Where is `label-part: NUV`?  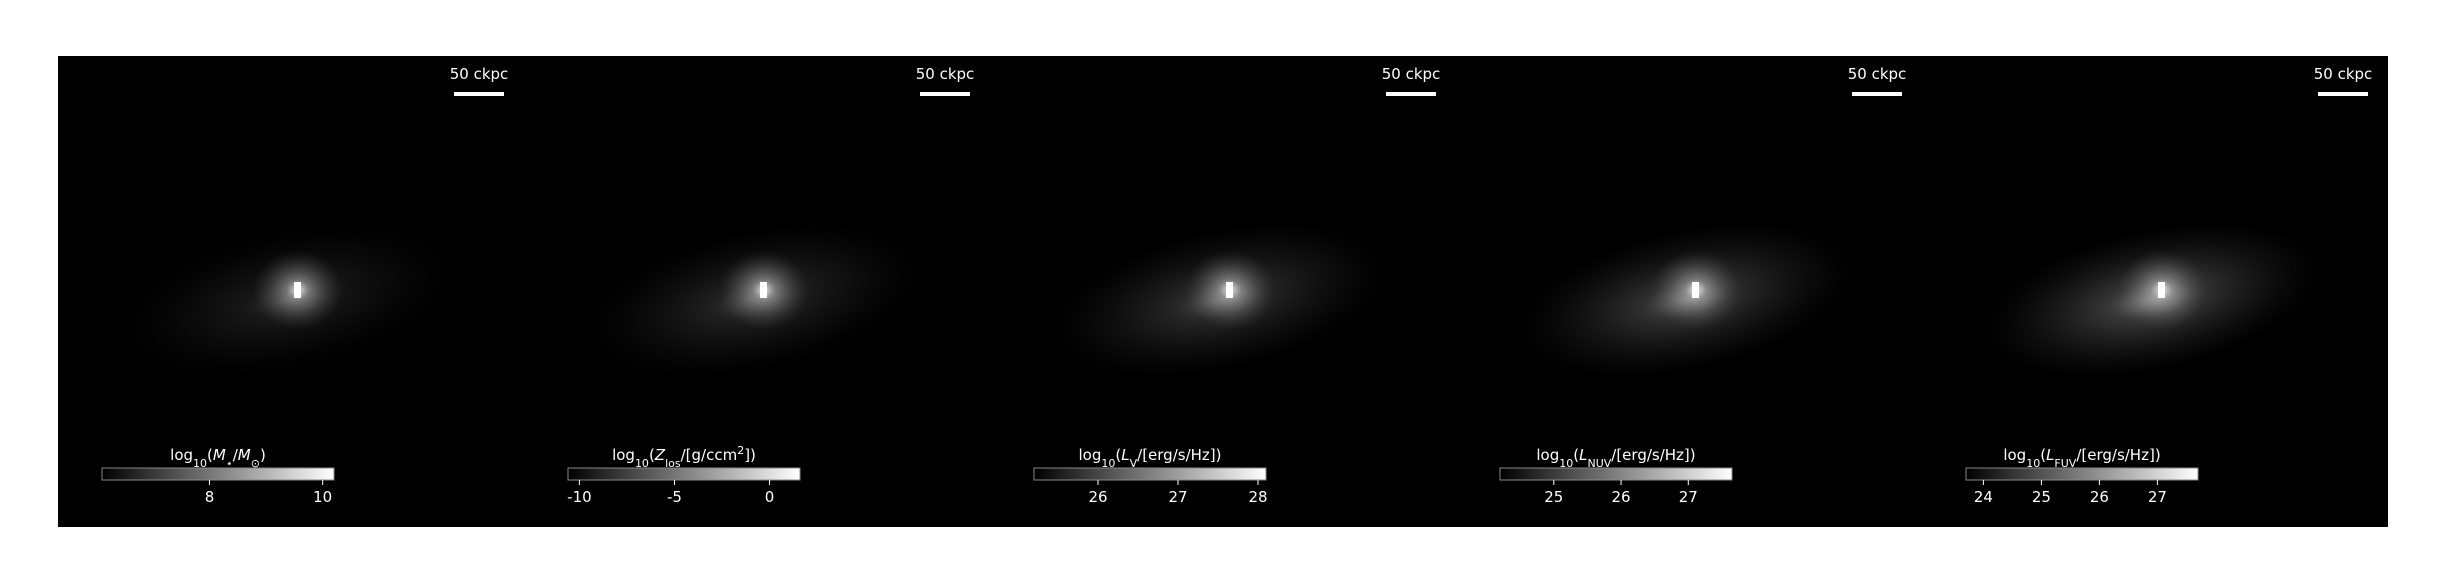
label-part: NUV is located at coordinates (1599, 463).